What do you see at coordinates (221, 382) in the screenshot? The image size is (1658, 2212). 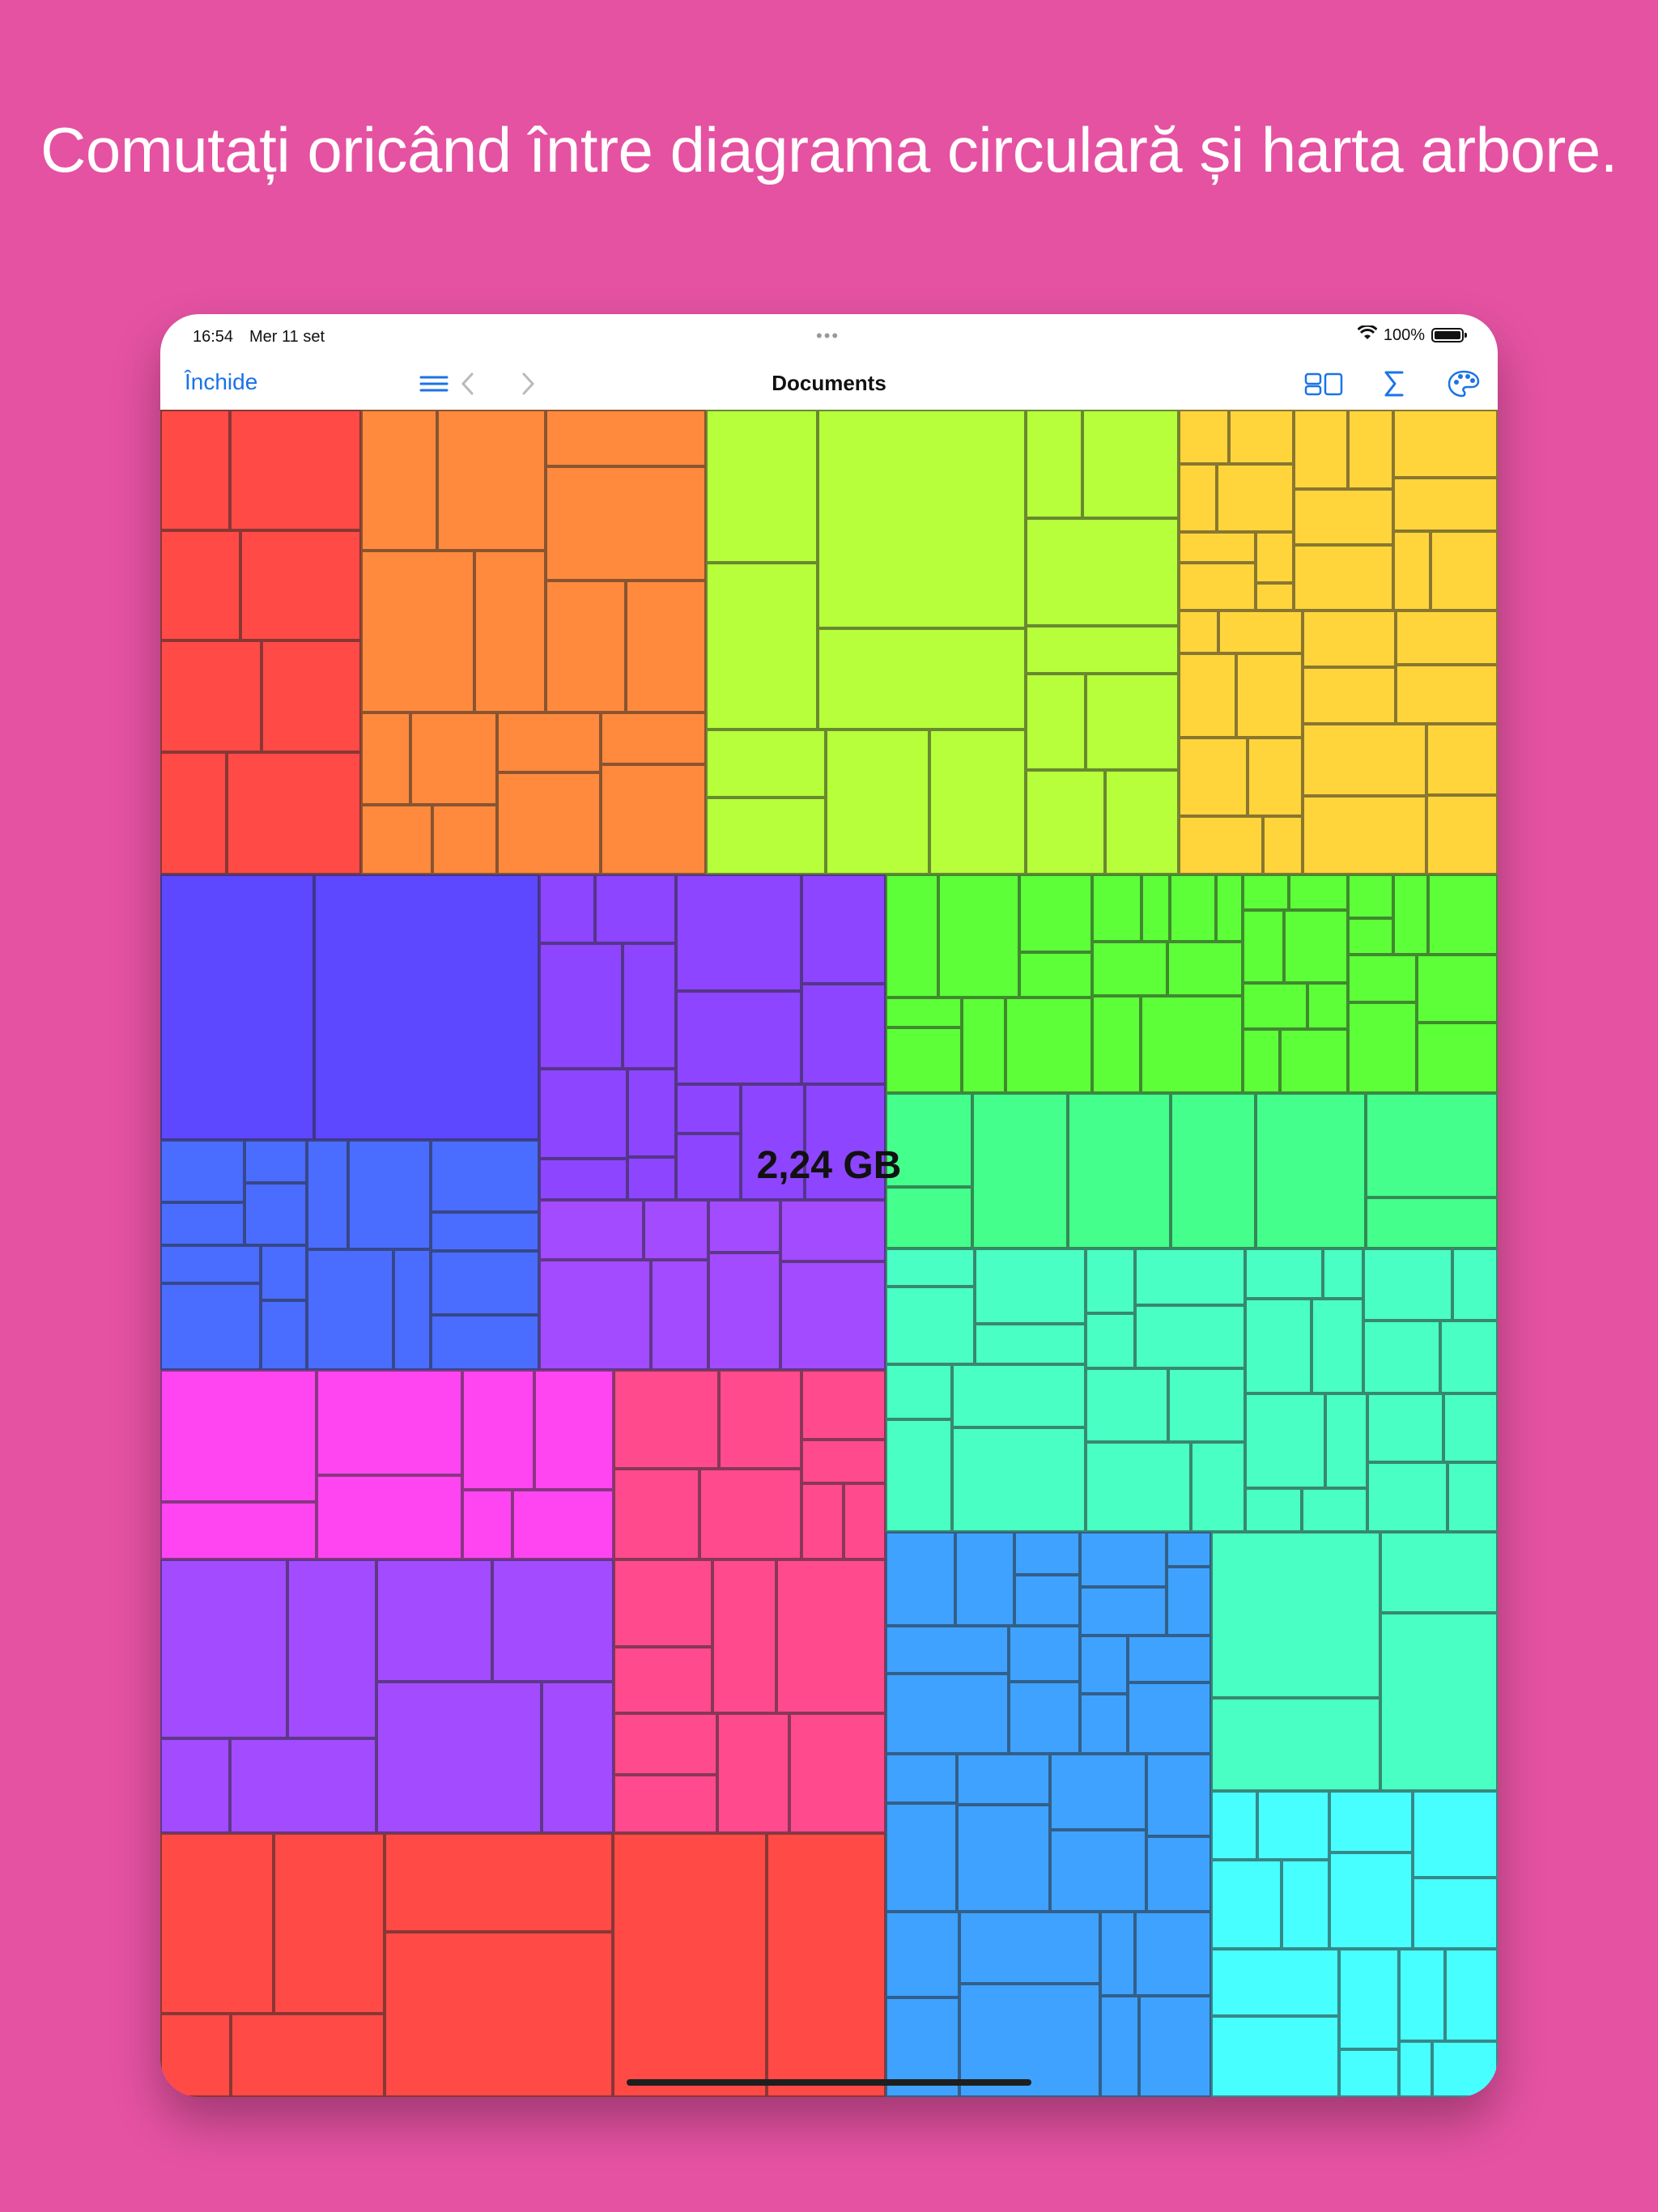 I see `close-button: Închide` at bounding box center [221, 382].